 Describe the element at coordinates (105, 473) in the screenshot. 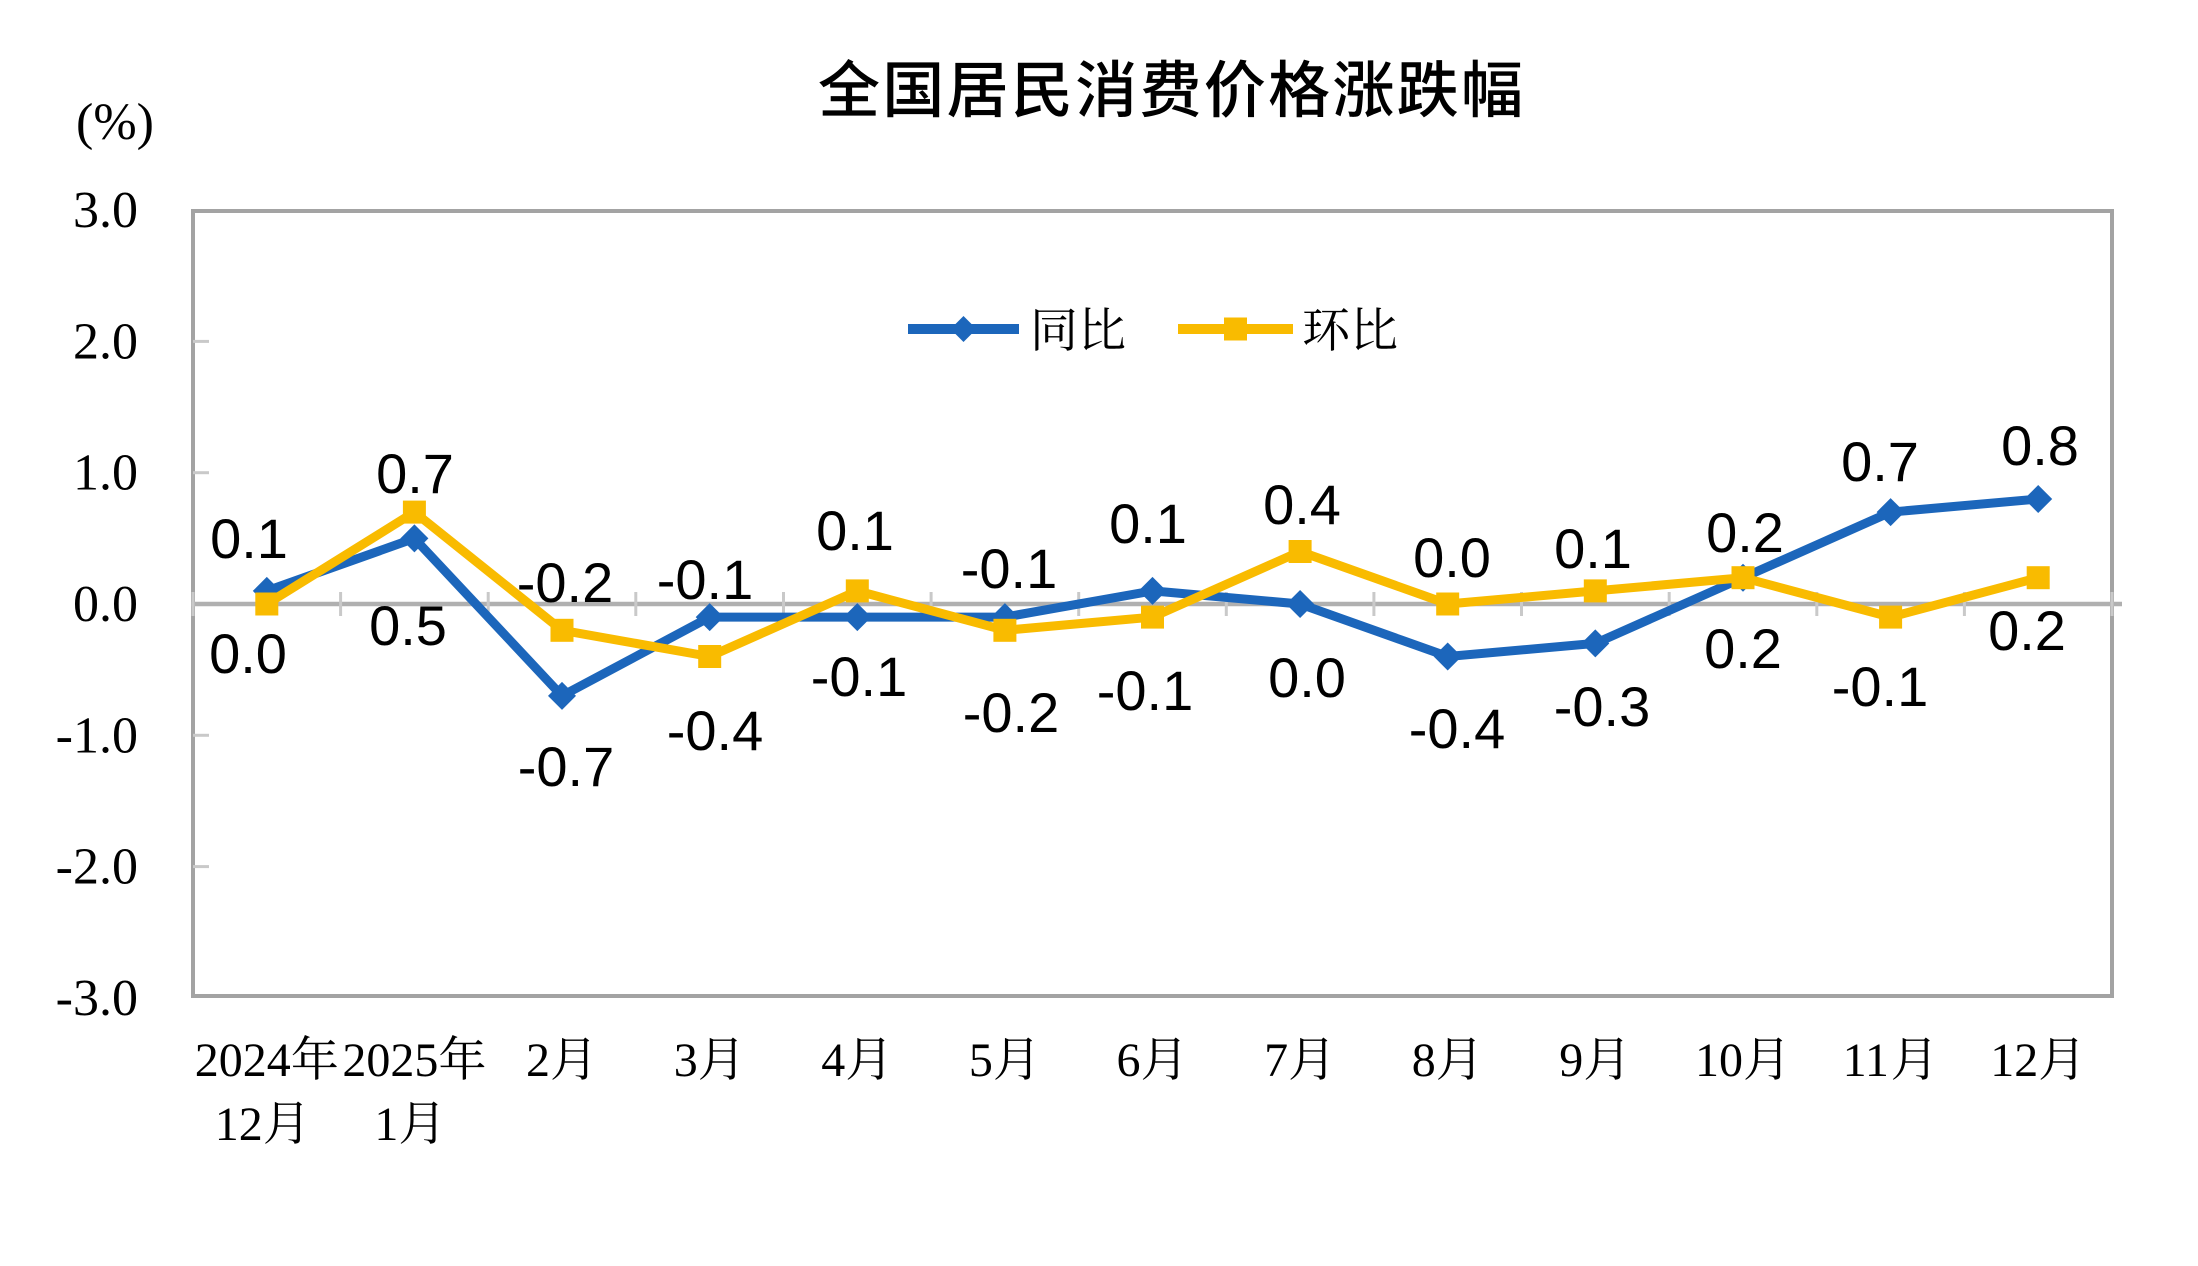

I see `svg-text: 1.0` at that location.